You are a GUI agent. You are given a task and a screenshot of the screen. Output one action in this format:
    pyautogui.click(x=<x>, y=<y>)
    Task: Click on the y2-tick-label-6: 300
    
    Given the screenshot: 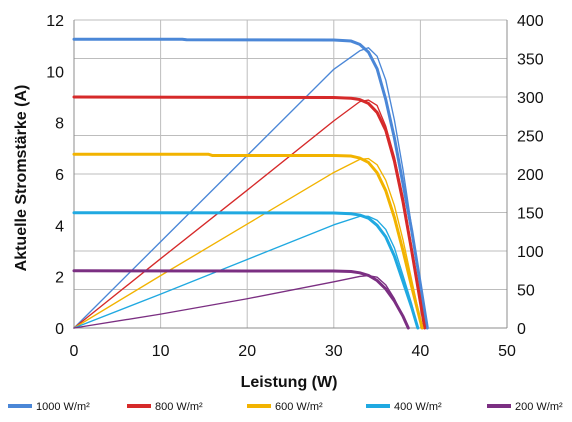 What is the action you would take?
    pyautogui.click(x=530, y=98)
    